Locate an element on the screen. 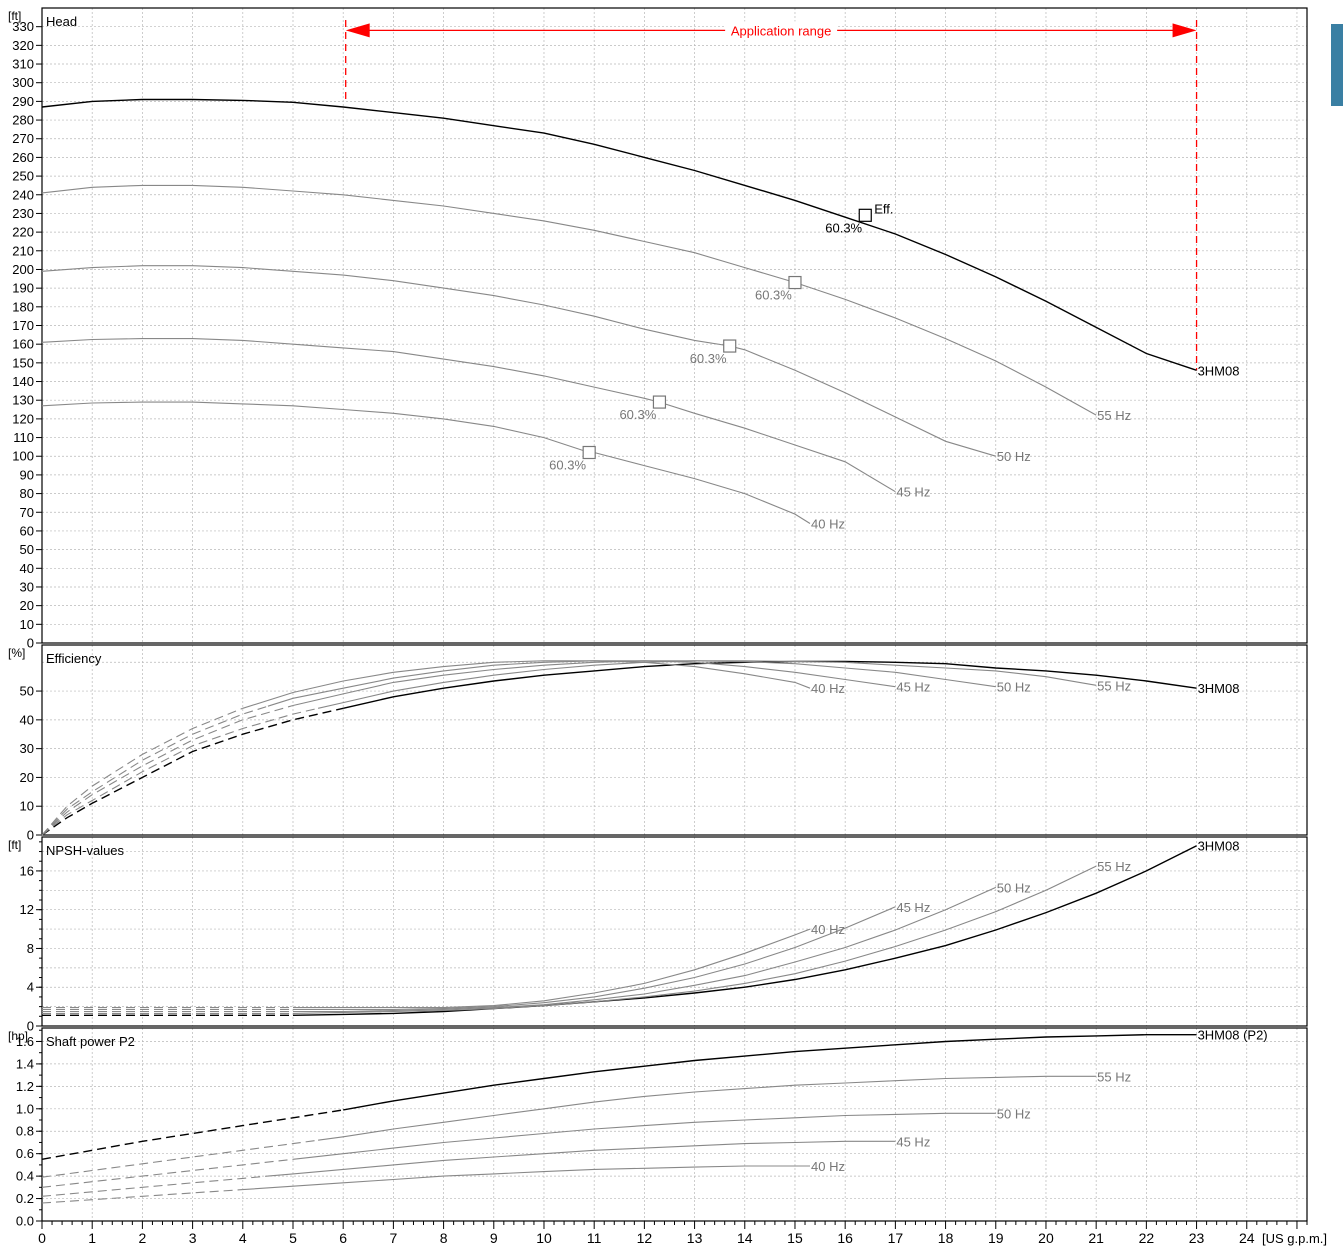  x-tick-label: 8 is located at coordinates (444, 1238).